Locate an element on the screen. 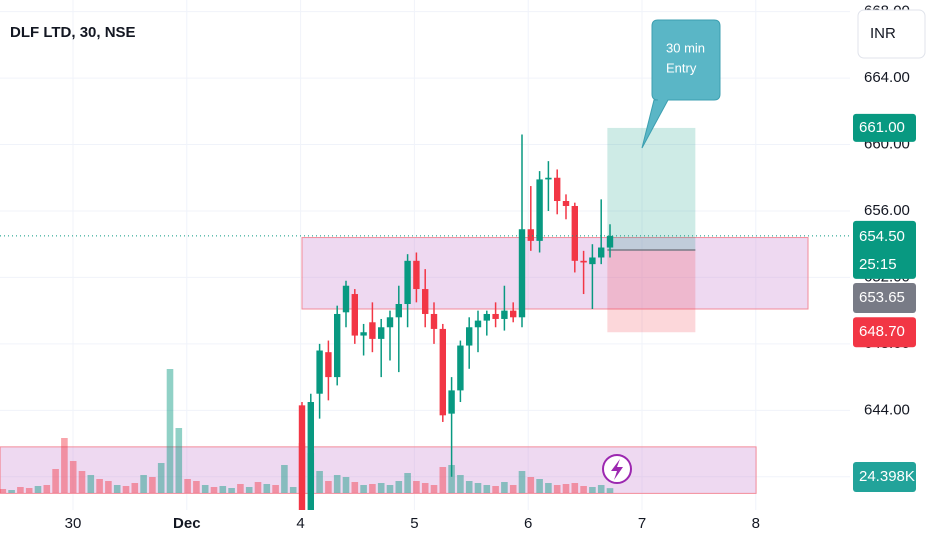 The image size is (932, 550). y-tick-label: 664.00 is located at coordinates (887, 77).